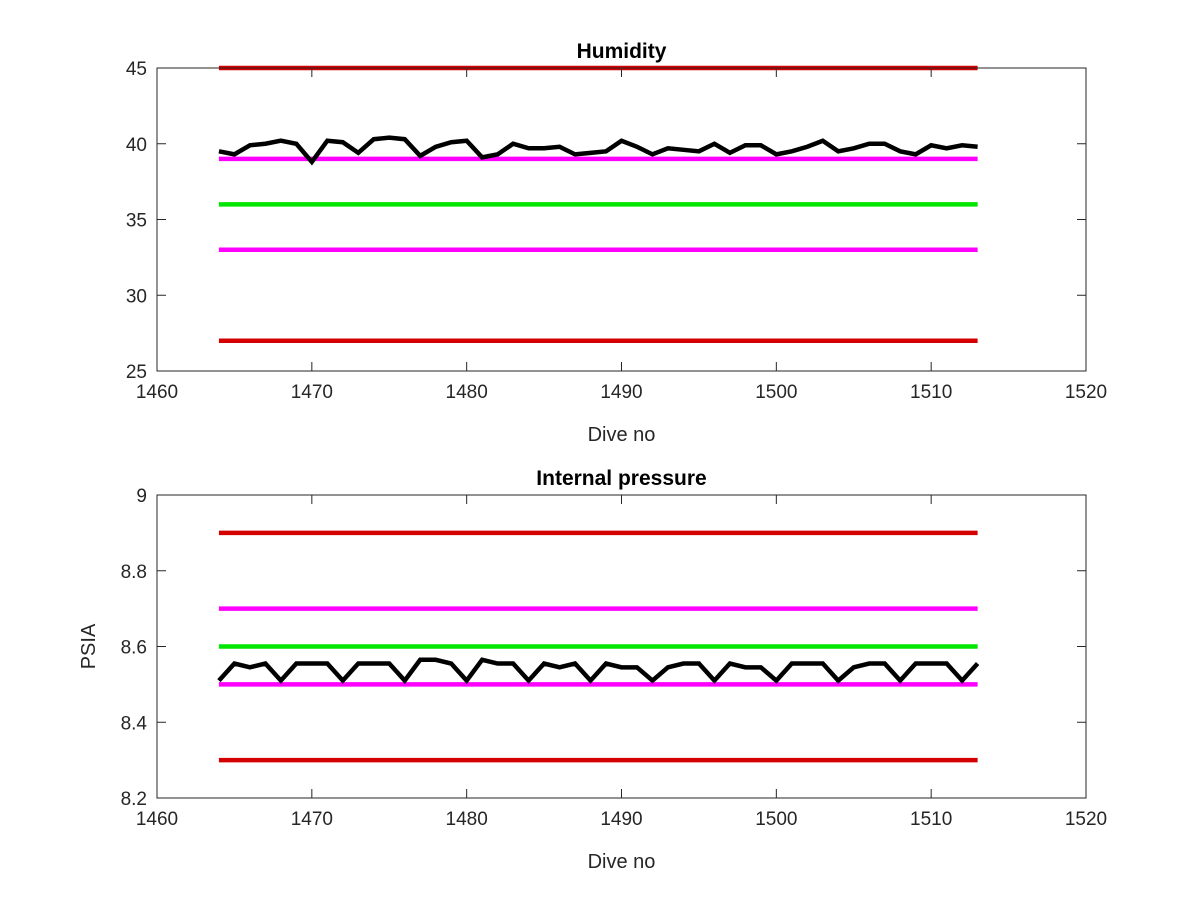  What do you see at coordinates (622, 862) in the screenshot?
I see `chart-1-x-axis-label: Dive no` at bounding box center [622, 862].